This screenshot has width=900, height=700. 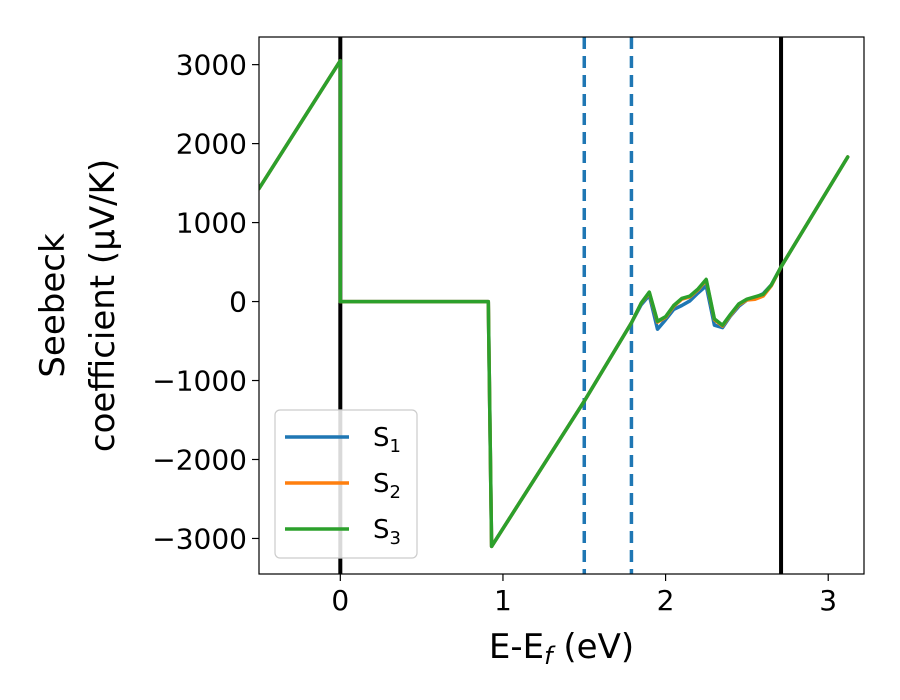 What do you see at coordinates (211, 65) in the screenshot?
I see `y-tick-label: 3000` at bounding box center [211, 65].